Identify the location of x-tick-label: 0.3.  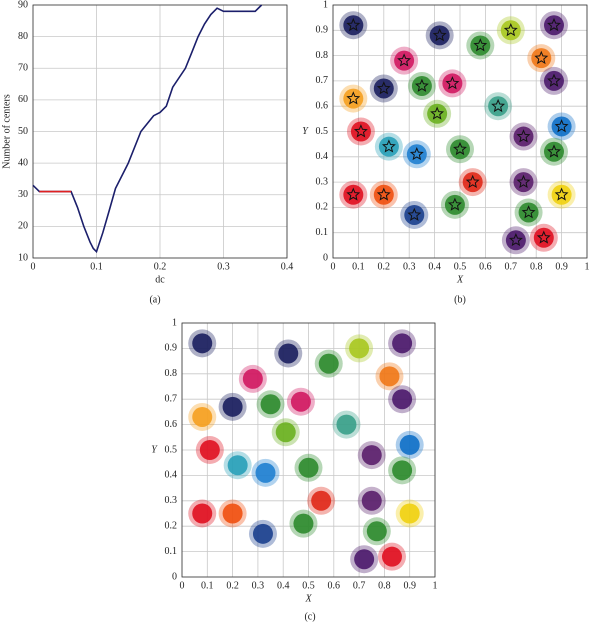
(223, 266).